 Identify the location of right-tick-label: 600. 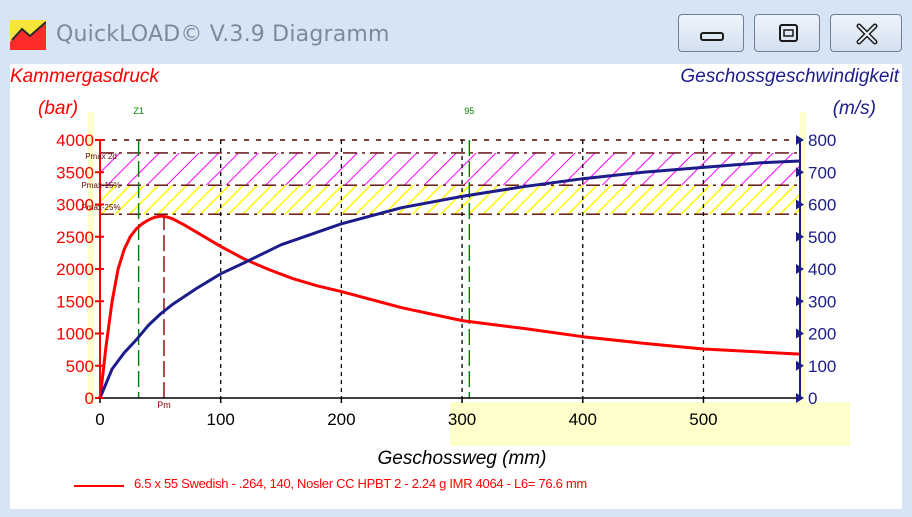
(822, 205).